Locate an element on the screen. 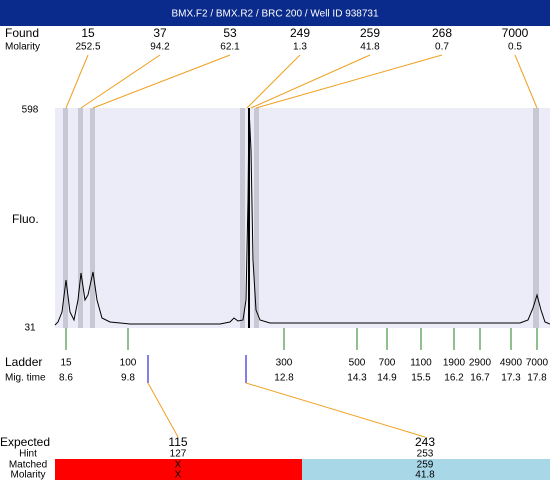 The width and height of the screenshot is (550, 480). expected-label: Expected is located at coordinates (25, 442).